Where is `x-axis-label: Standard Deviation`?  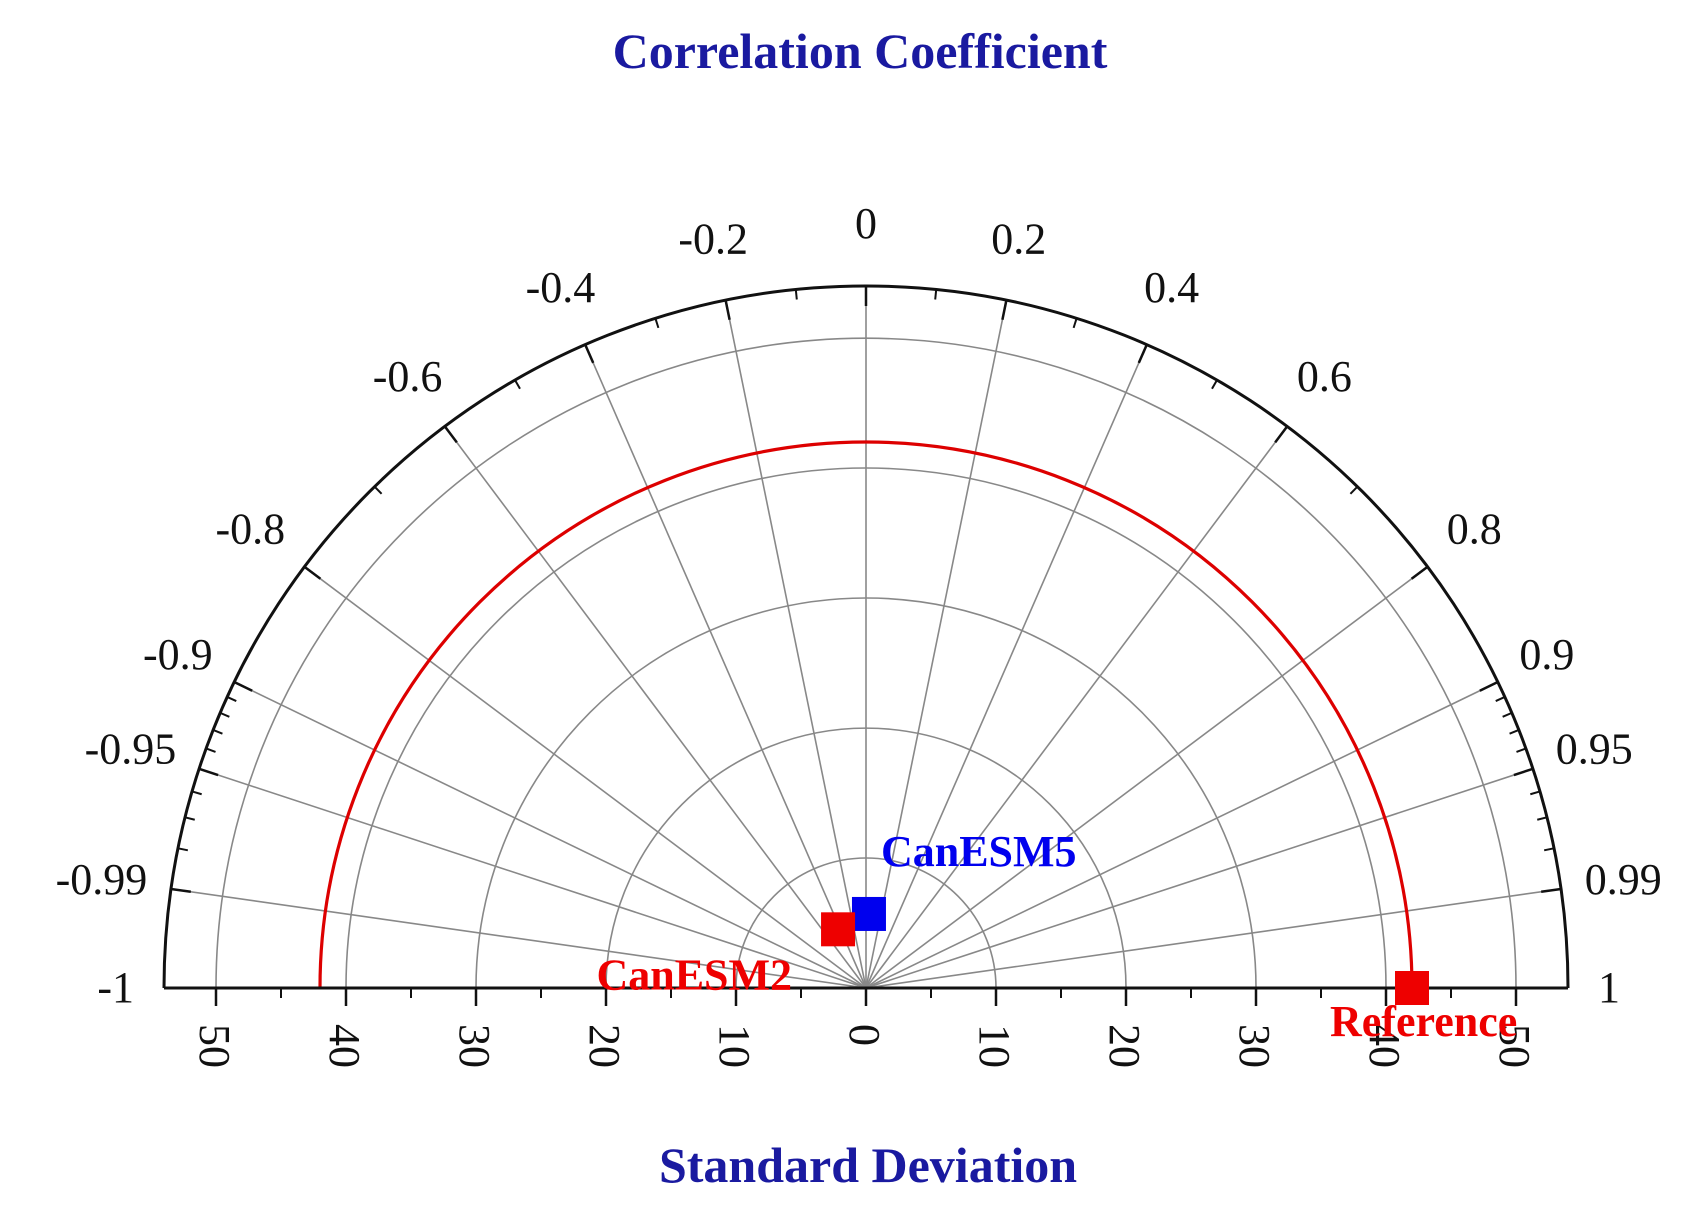
x-axis-label: Standard Deviation is located at coordinates (868, 1165).